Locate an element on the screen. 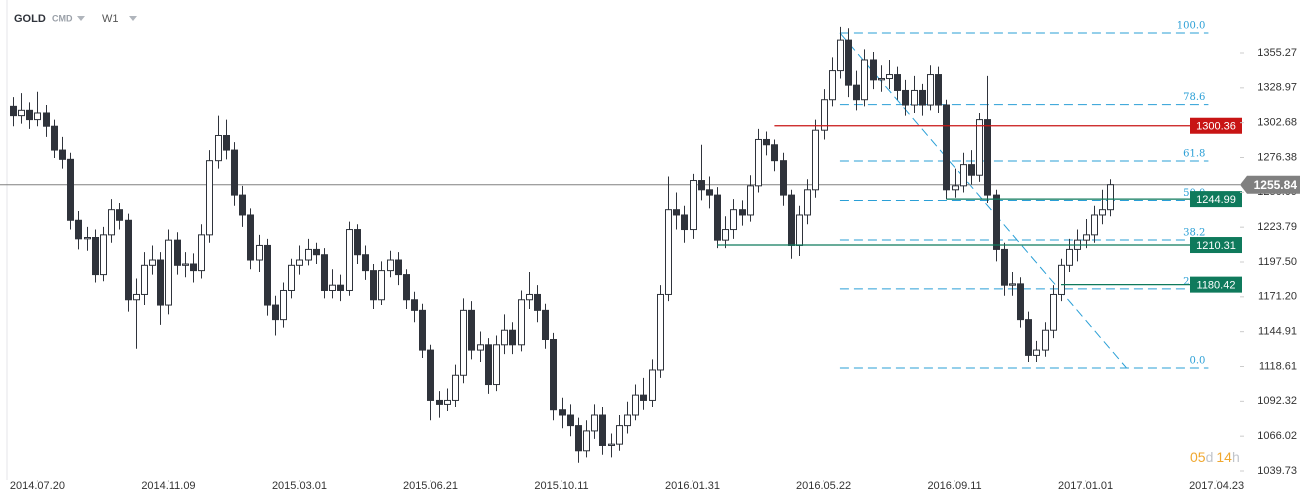 The image size is (1311, 503). fib-label: 100.0 is located at coordinates (1191, 25).